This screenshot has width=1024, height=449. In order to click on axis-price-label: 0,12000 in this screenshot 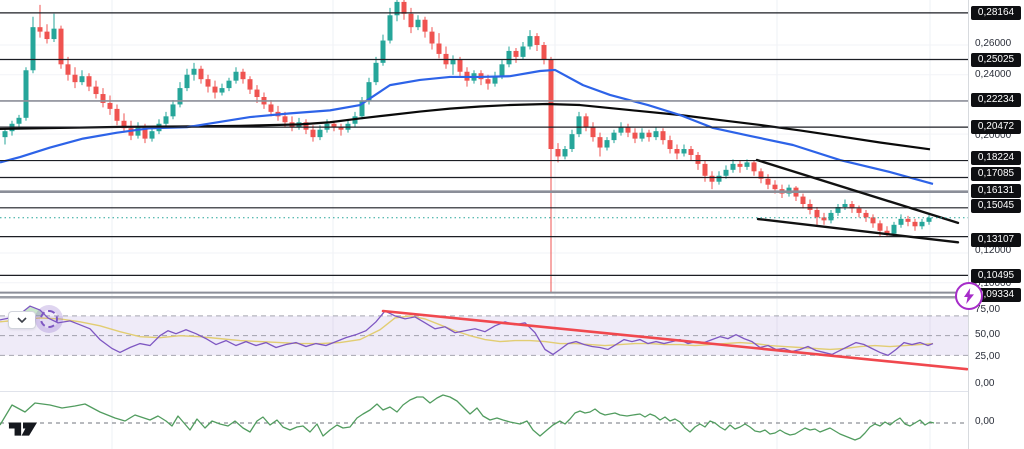, I will do `click(993, 250)`.